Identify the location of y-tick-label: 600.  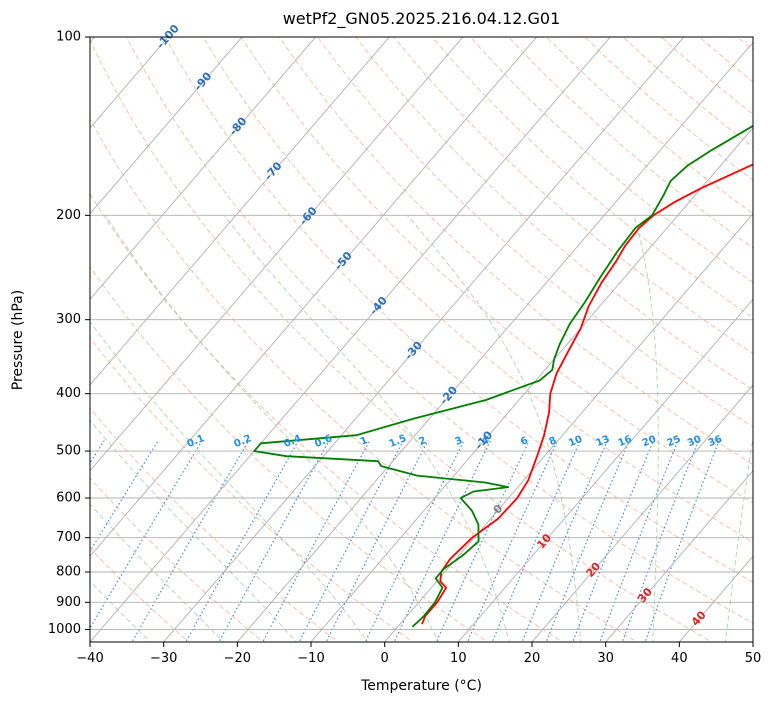
(68, 498).